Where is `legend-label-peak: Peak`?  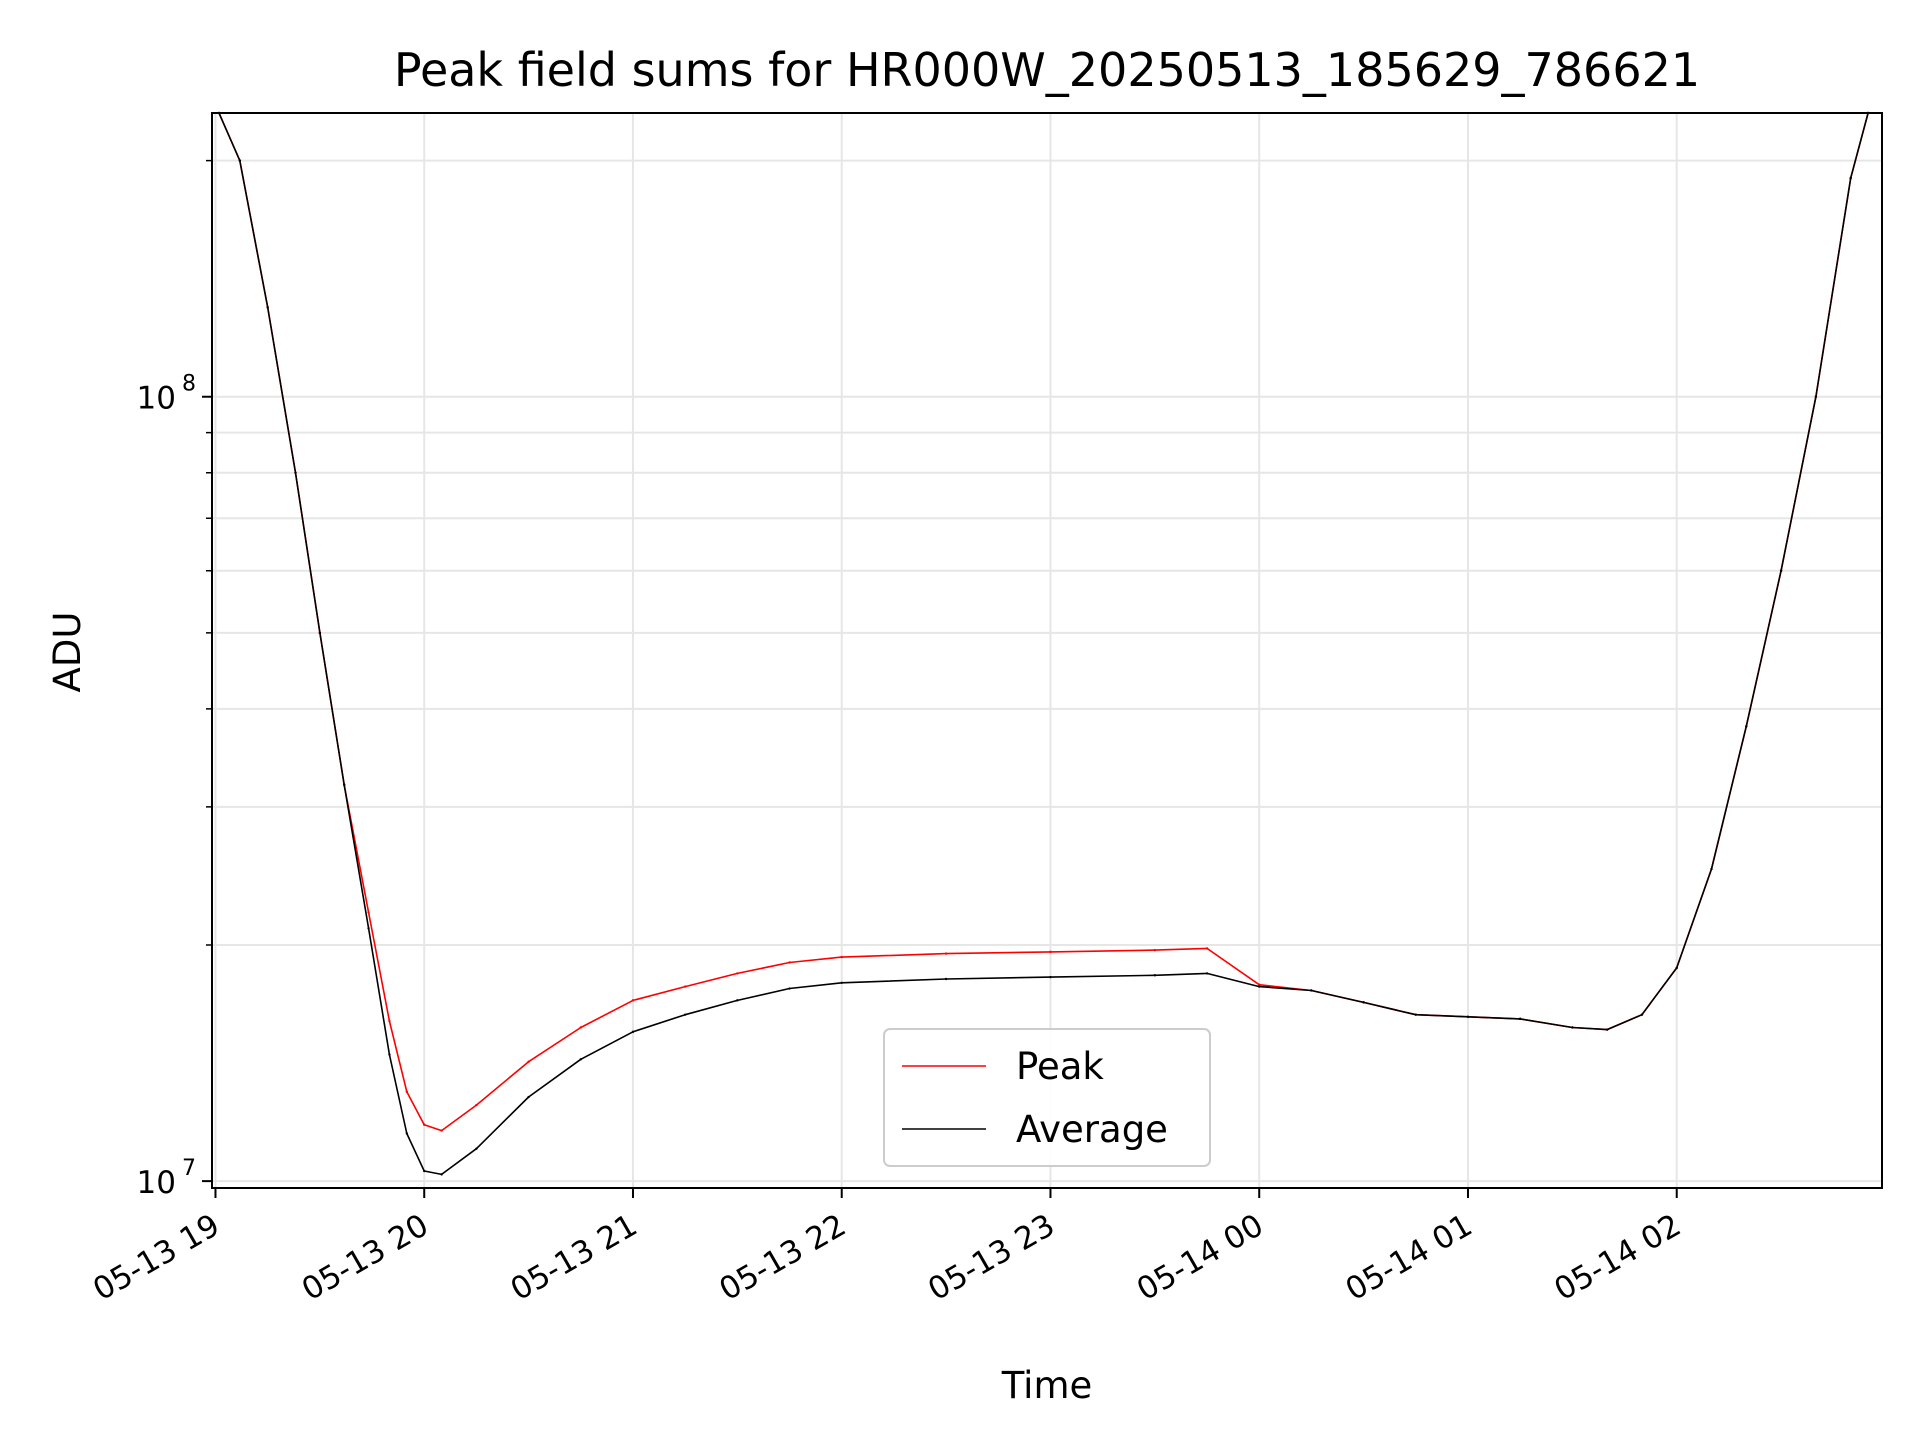 legend-label-peak: Peak is located at coordinates (1060, 1066).